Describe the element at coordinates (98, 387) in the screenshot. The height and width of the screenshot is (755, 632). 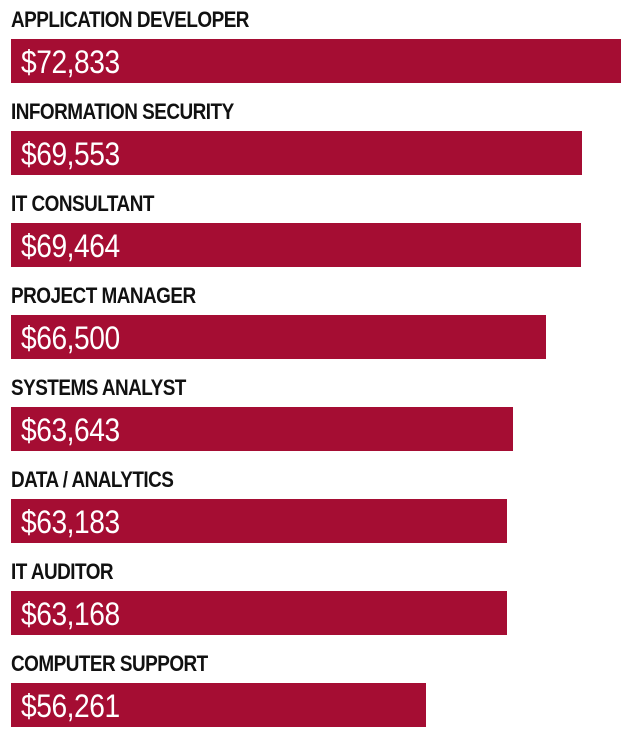
I see `category-label: SYSTEMS ANALYST` at that location.